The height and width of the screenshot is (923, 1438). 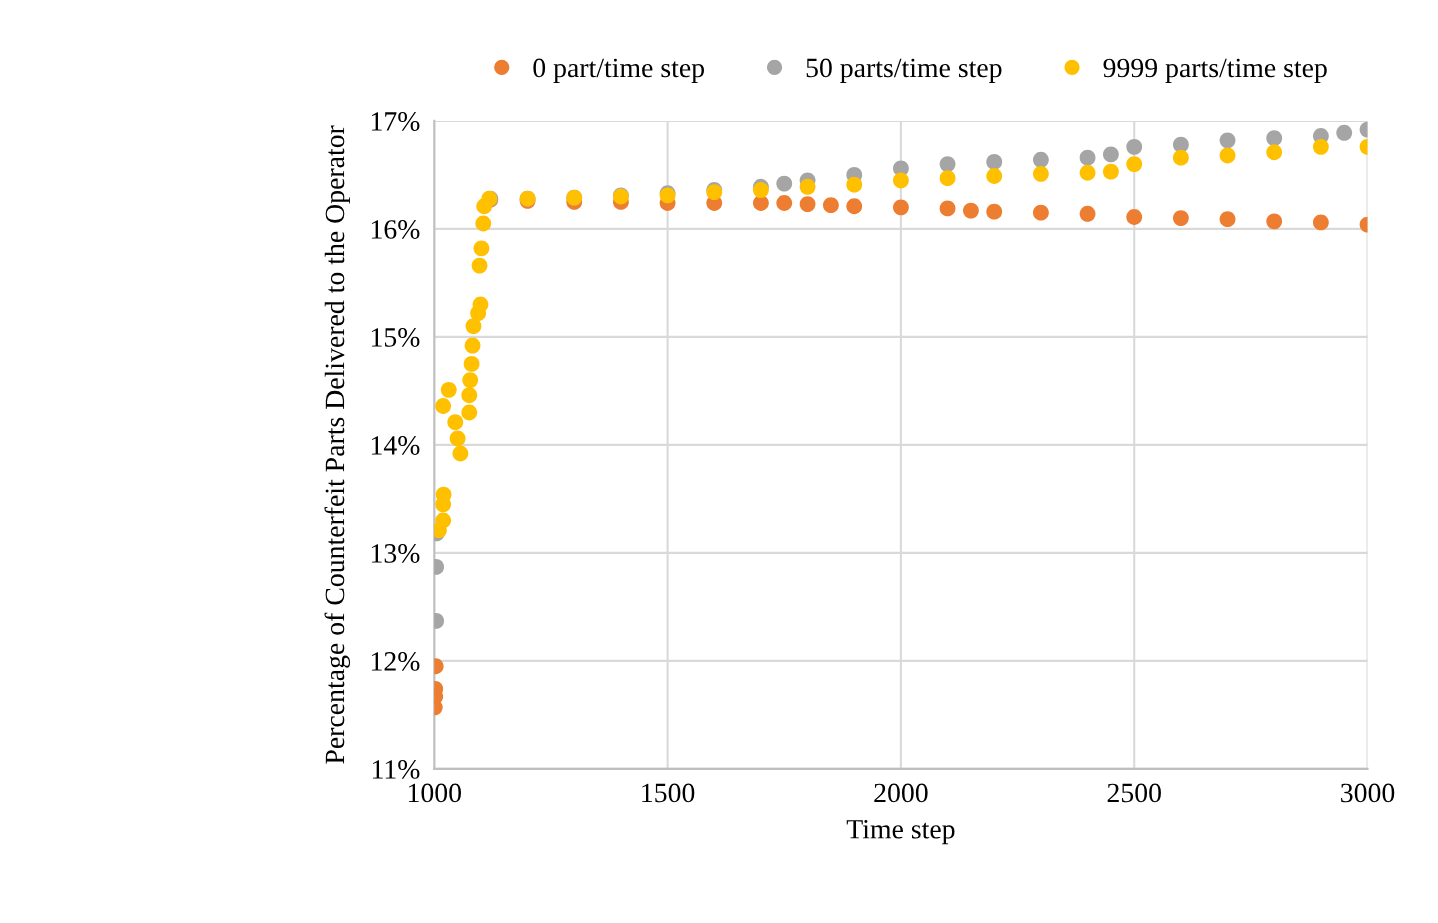 What do you see at coordinates (1368, 793) in the screenshot?
I see `x-tick-label: 3000` at bounding box center [1368, 793].